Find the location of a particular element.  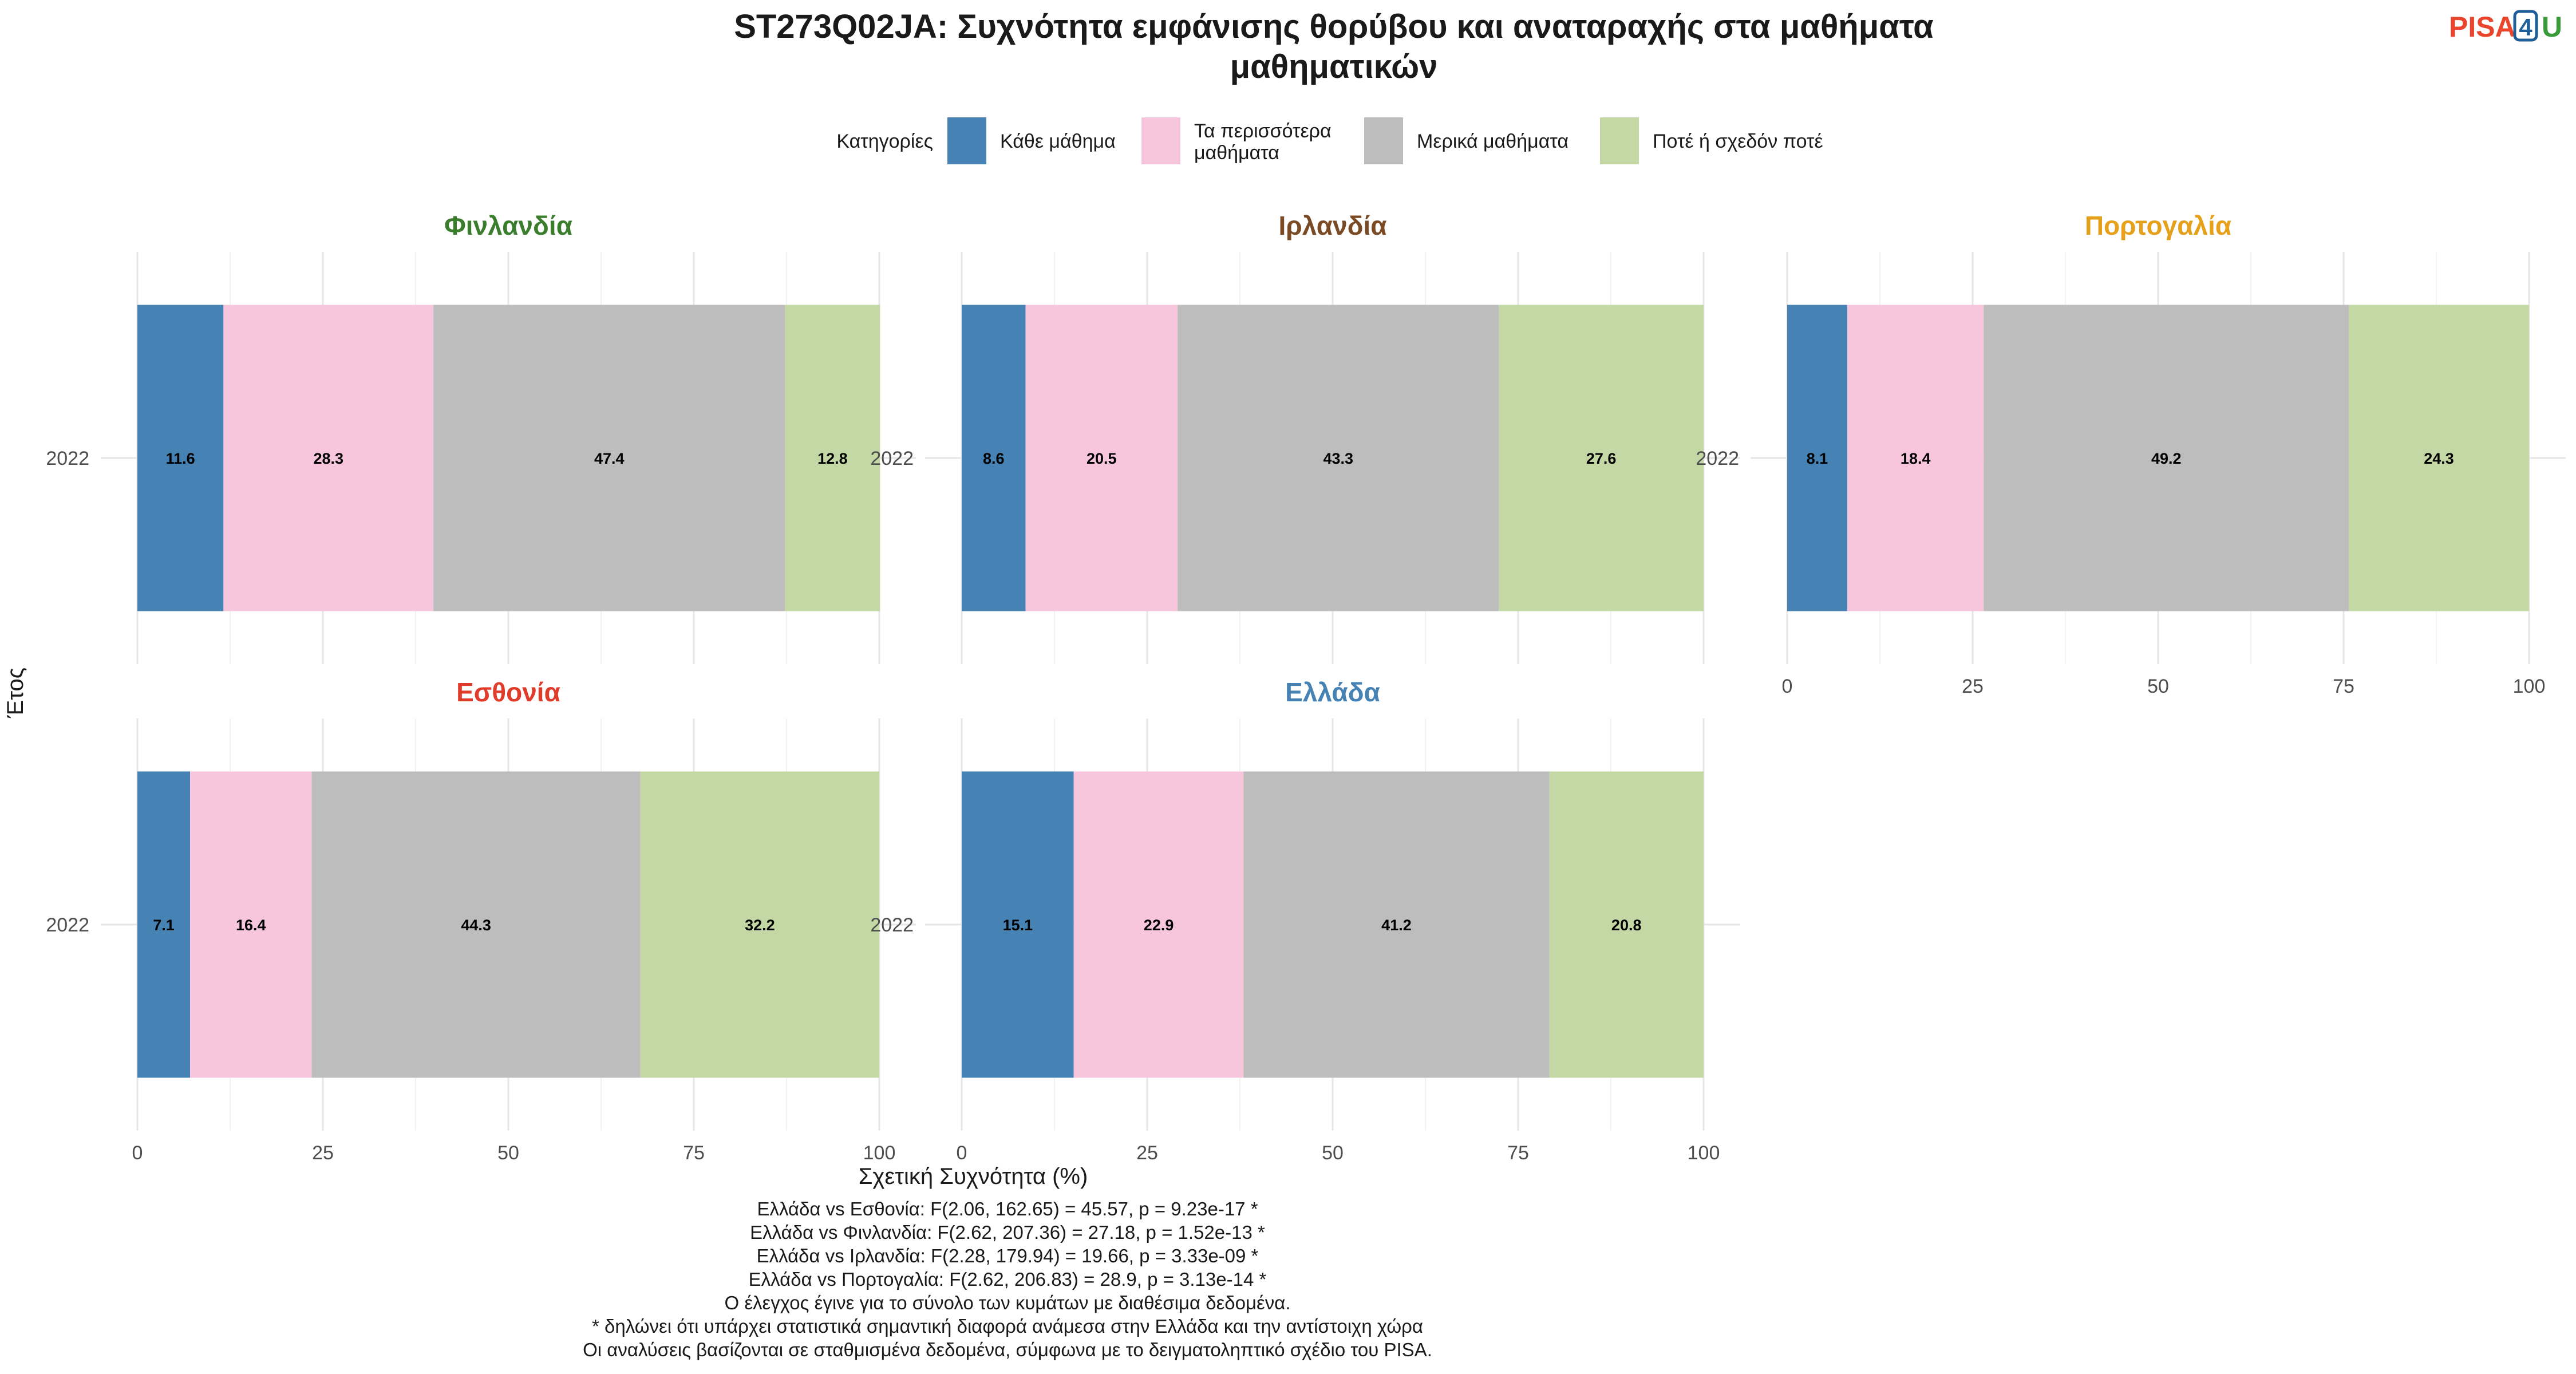

data-label-1: 11.6 is located at coordinates (180, 458).